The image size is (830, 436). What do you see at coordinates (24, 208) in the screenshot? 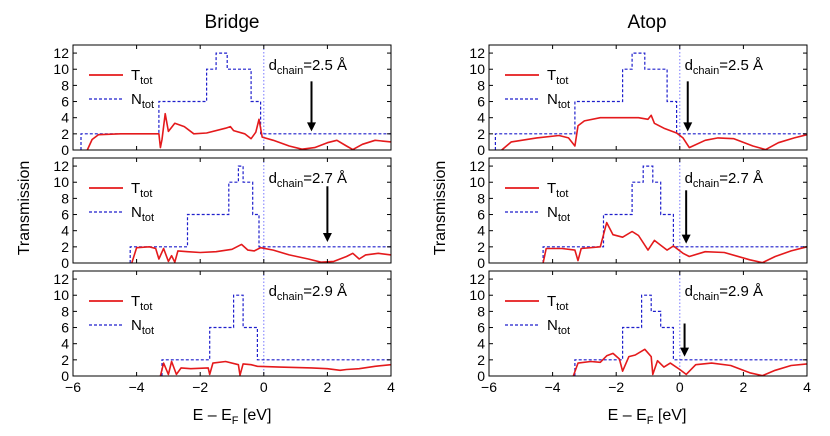
I see `y-axis-label-left: Transmission` at bounding box center [24, 208].